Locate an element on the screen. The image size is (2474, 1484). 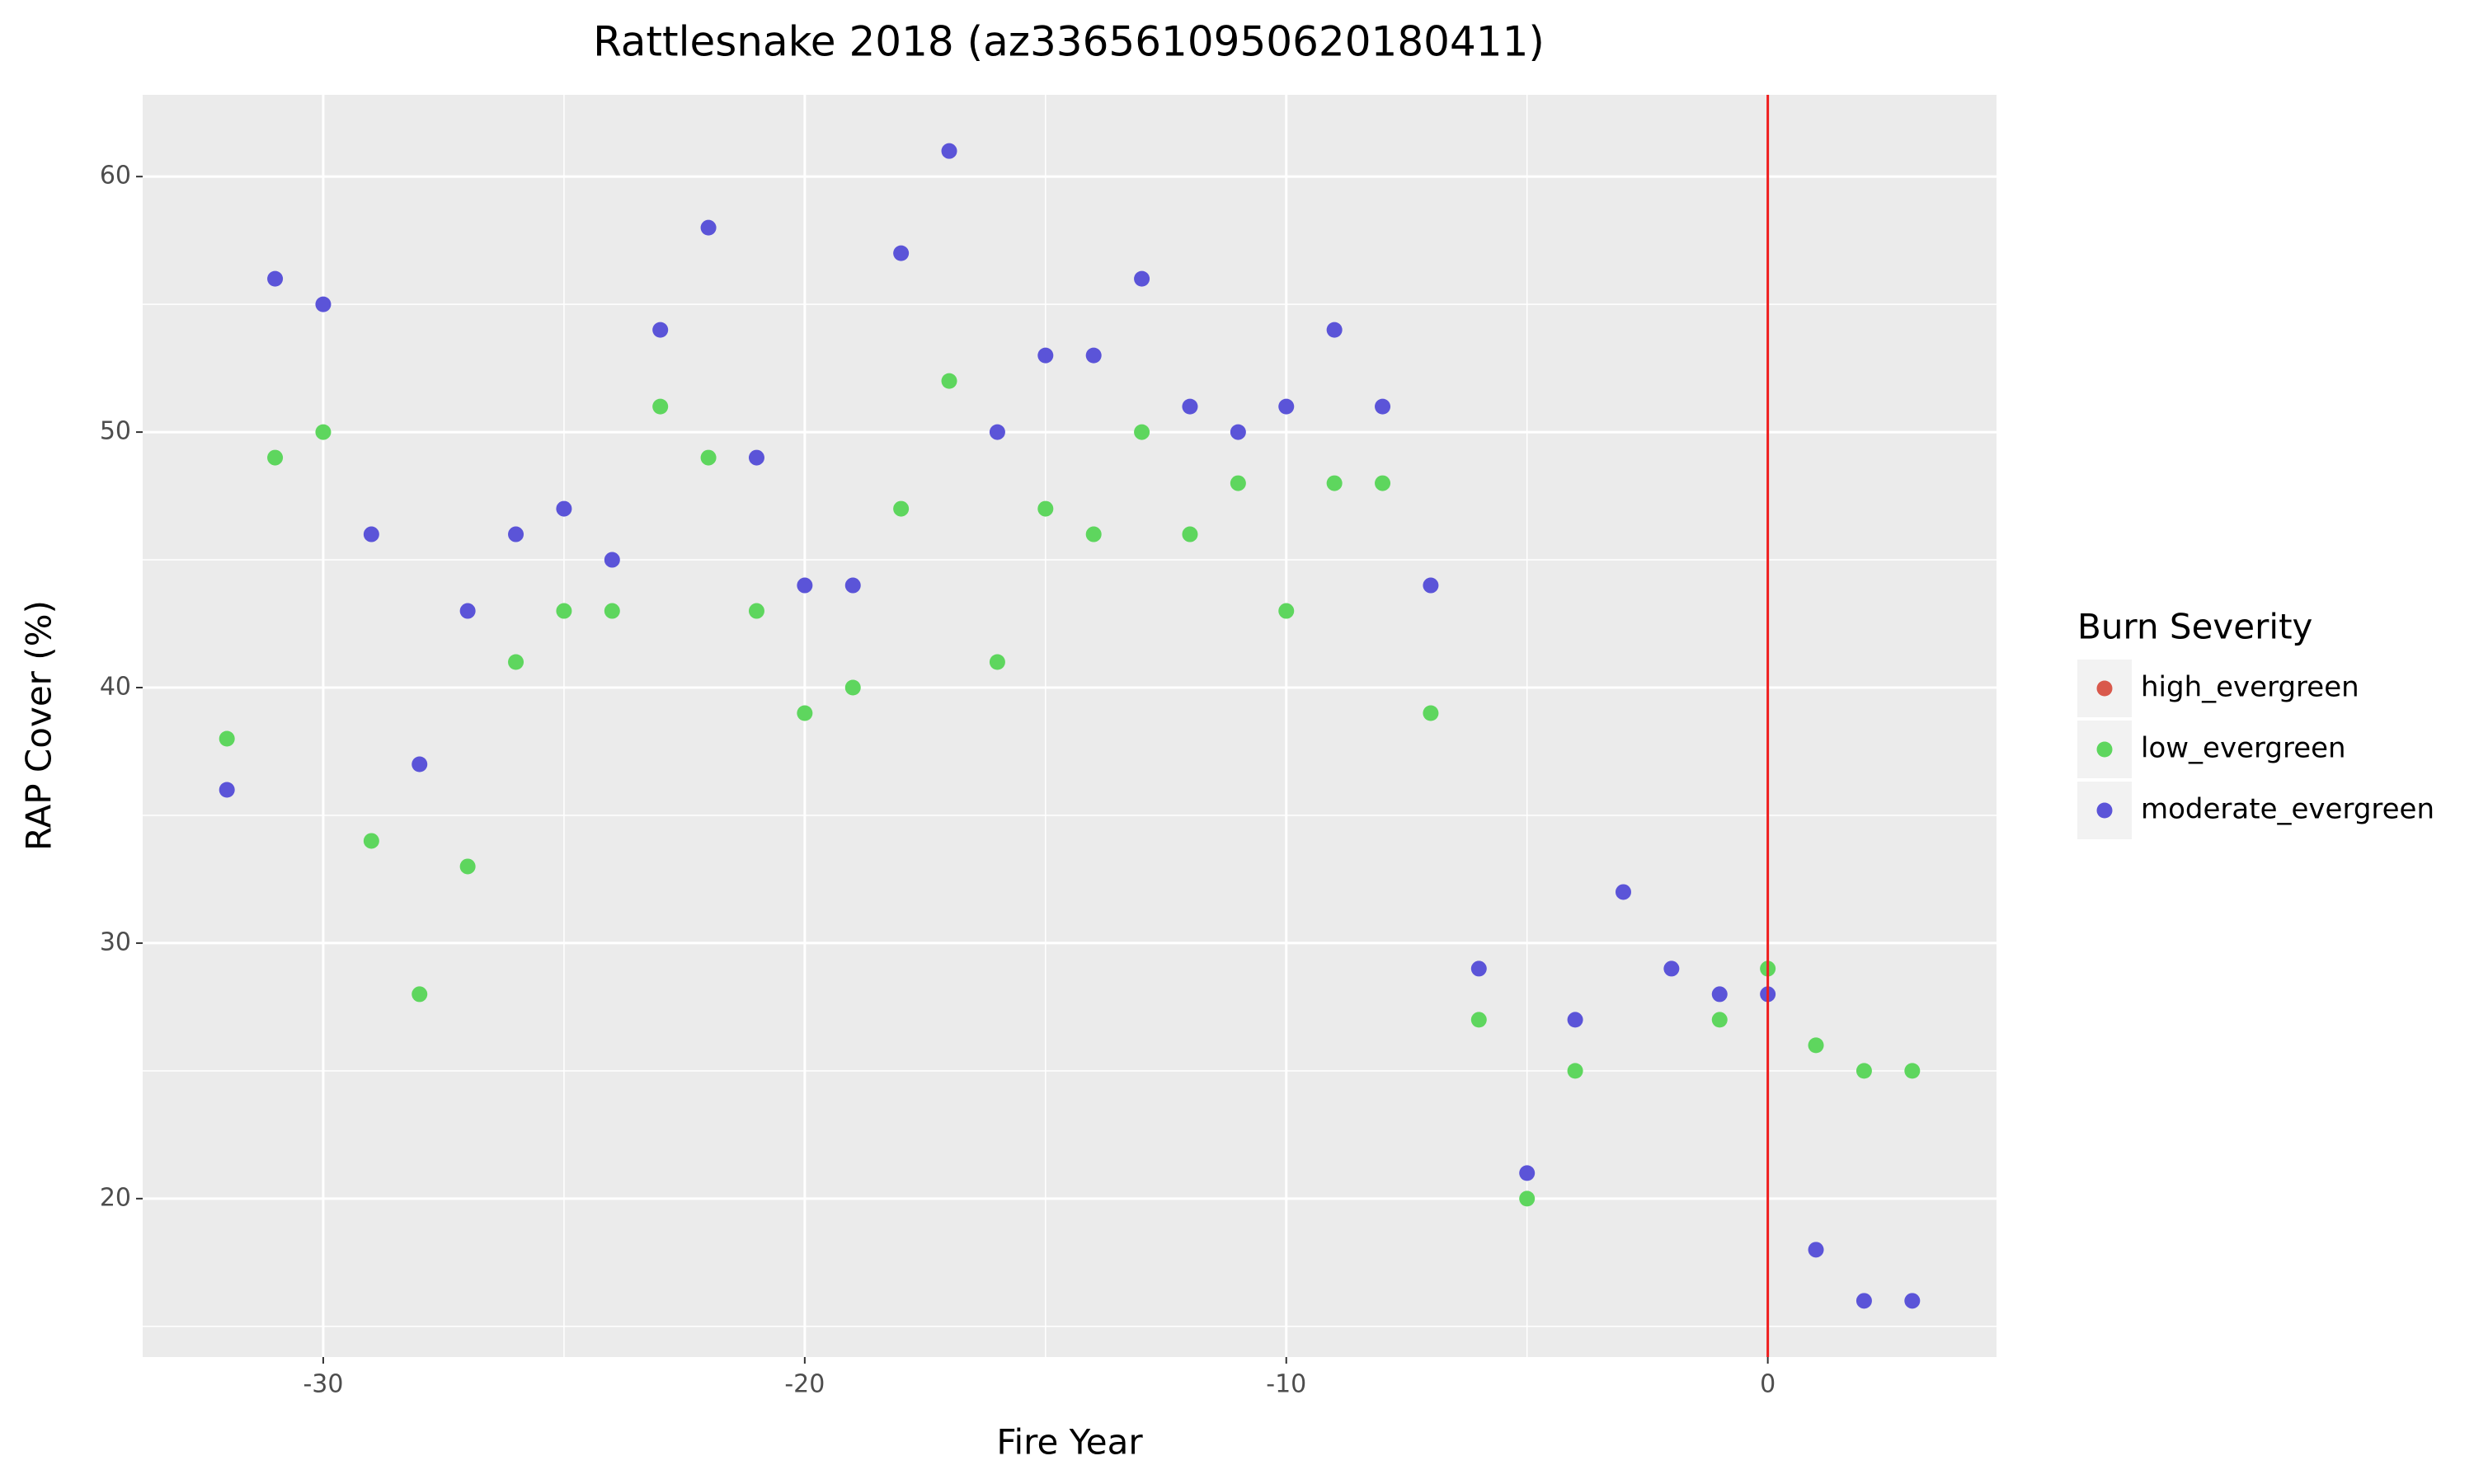
y-tick-label: 20 is located at coordinates (115, 1197).